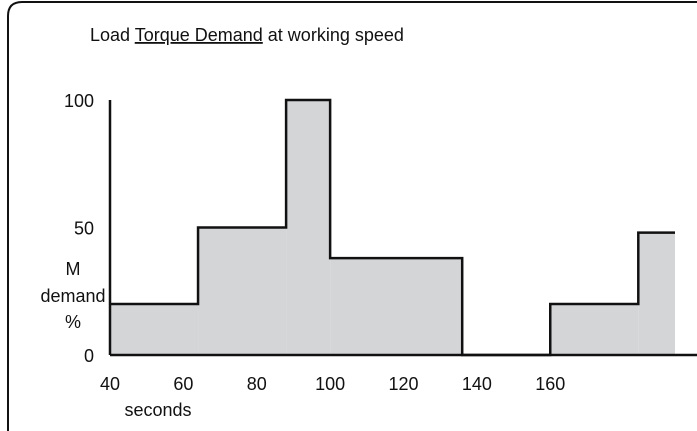  I want to click on x-tick-label: 60, so click(183, 384).